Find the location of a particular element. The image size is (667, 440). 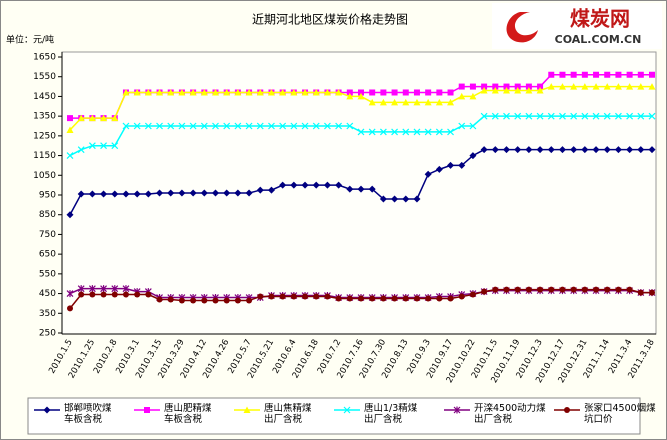

legend-label: 开滦4500动力煤出厂含税 is located at coordinates (510, 414).